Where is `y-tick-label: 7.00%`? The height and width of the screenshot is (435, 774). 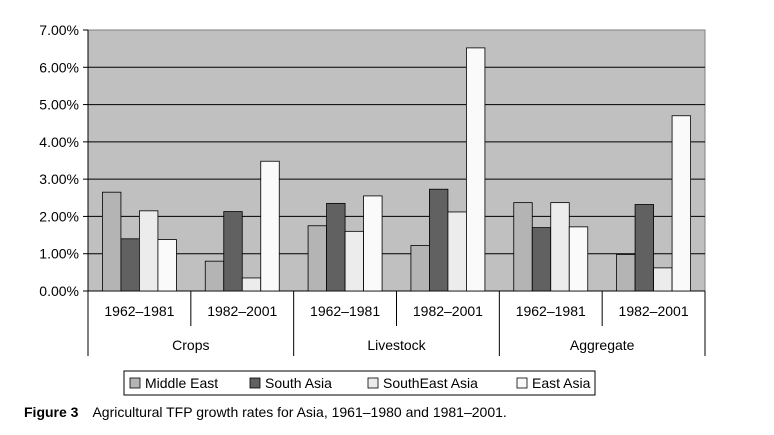
y-tick-label: 7.00% is located at coordinates (59, 30).